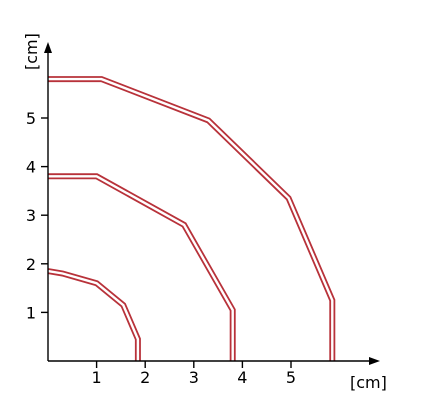  I want to click on x-tick-label-3: 3, so click(194, 377).